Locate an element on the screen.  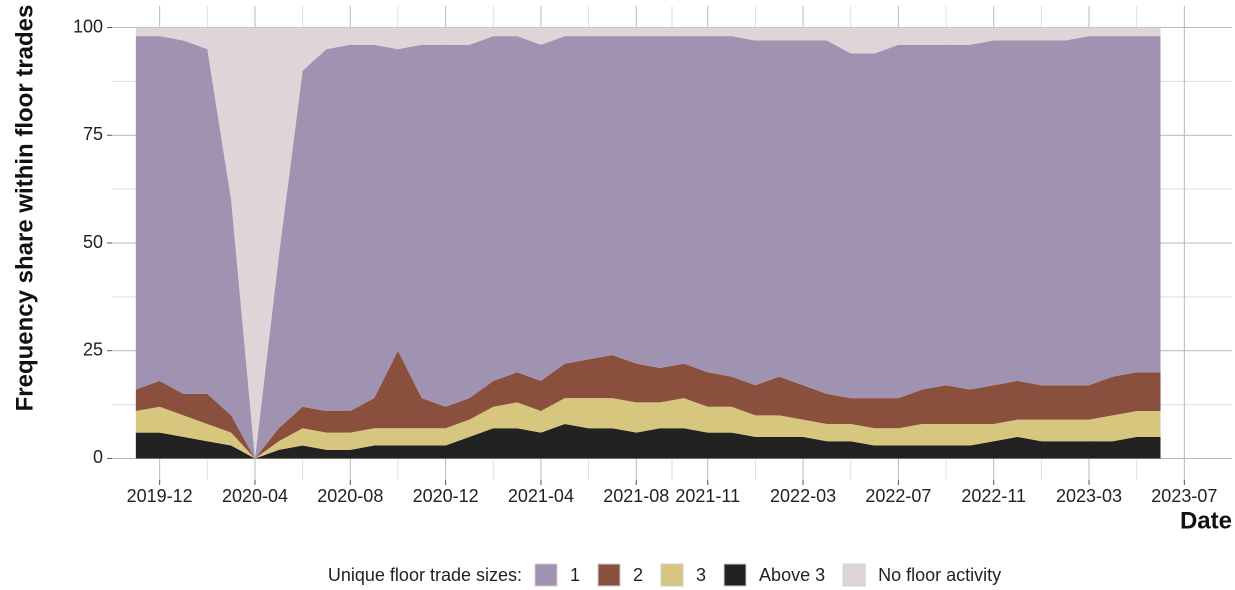
x-tick-label: 2020-12 is located at coordinates (446, 496).